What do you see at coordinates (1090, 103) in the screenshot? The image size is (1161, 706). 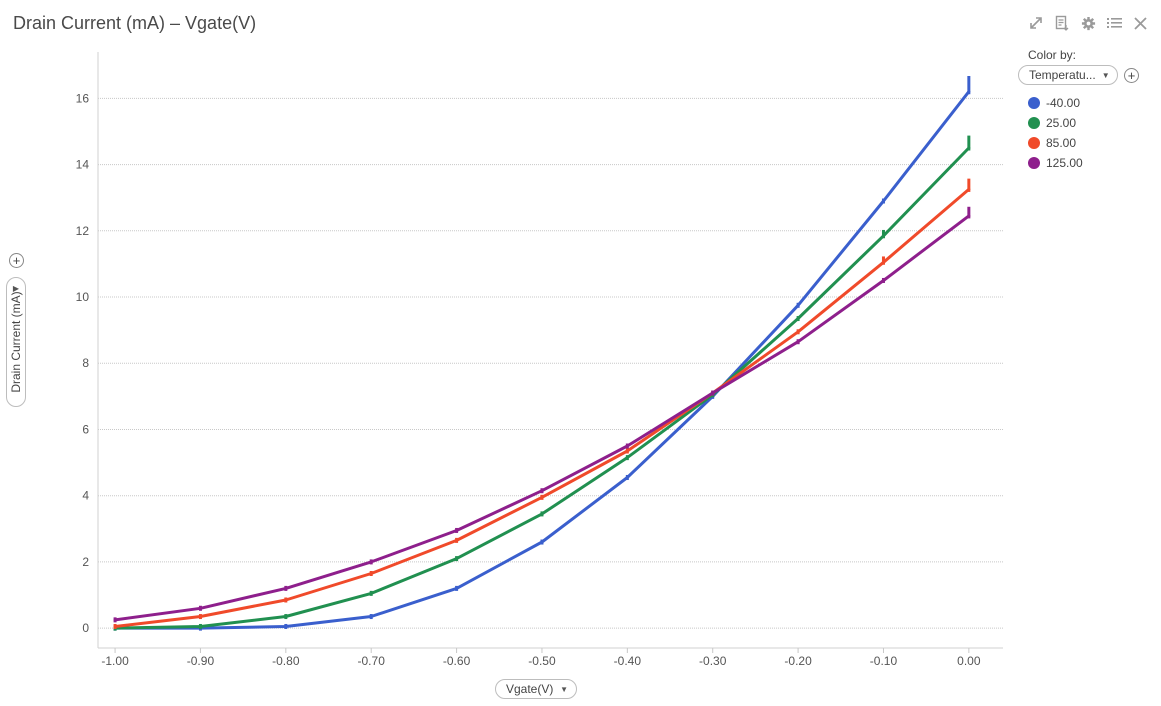 I see `legend-item: -40.00` at bounding box center [1090, 103].